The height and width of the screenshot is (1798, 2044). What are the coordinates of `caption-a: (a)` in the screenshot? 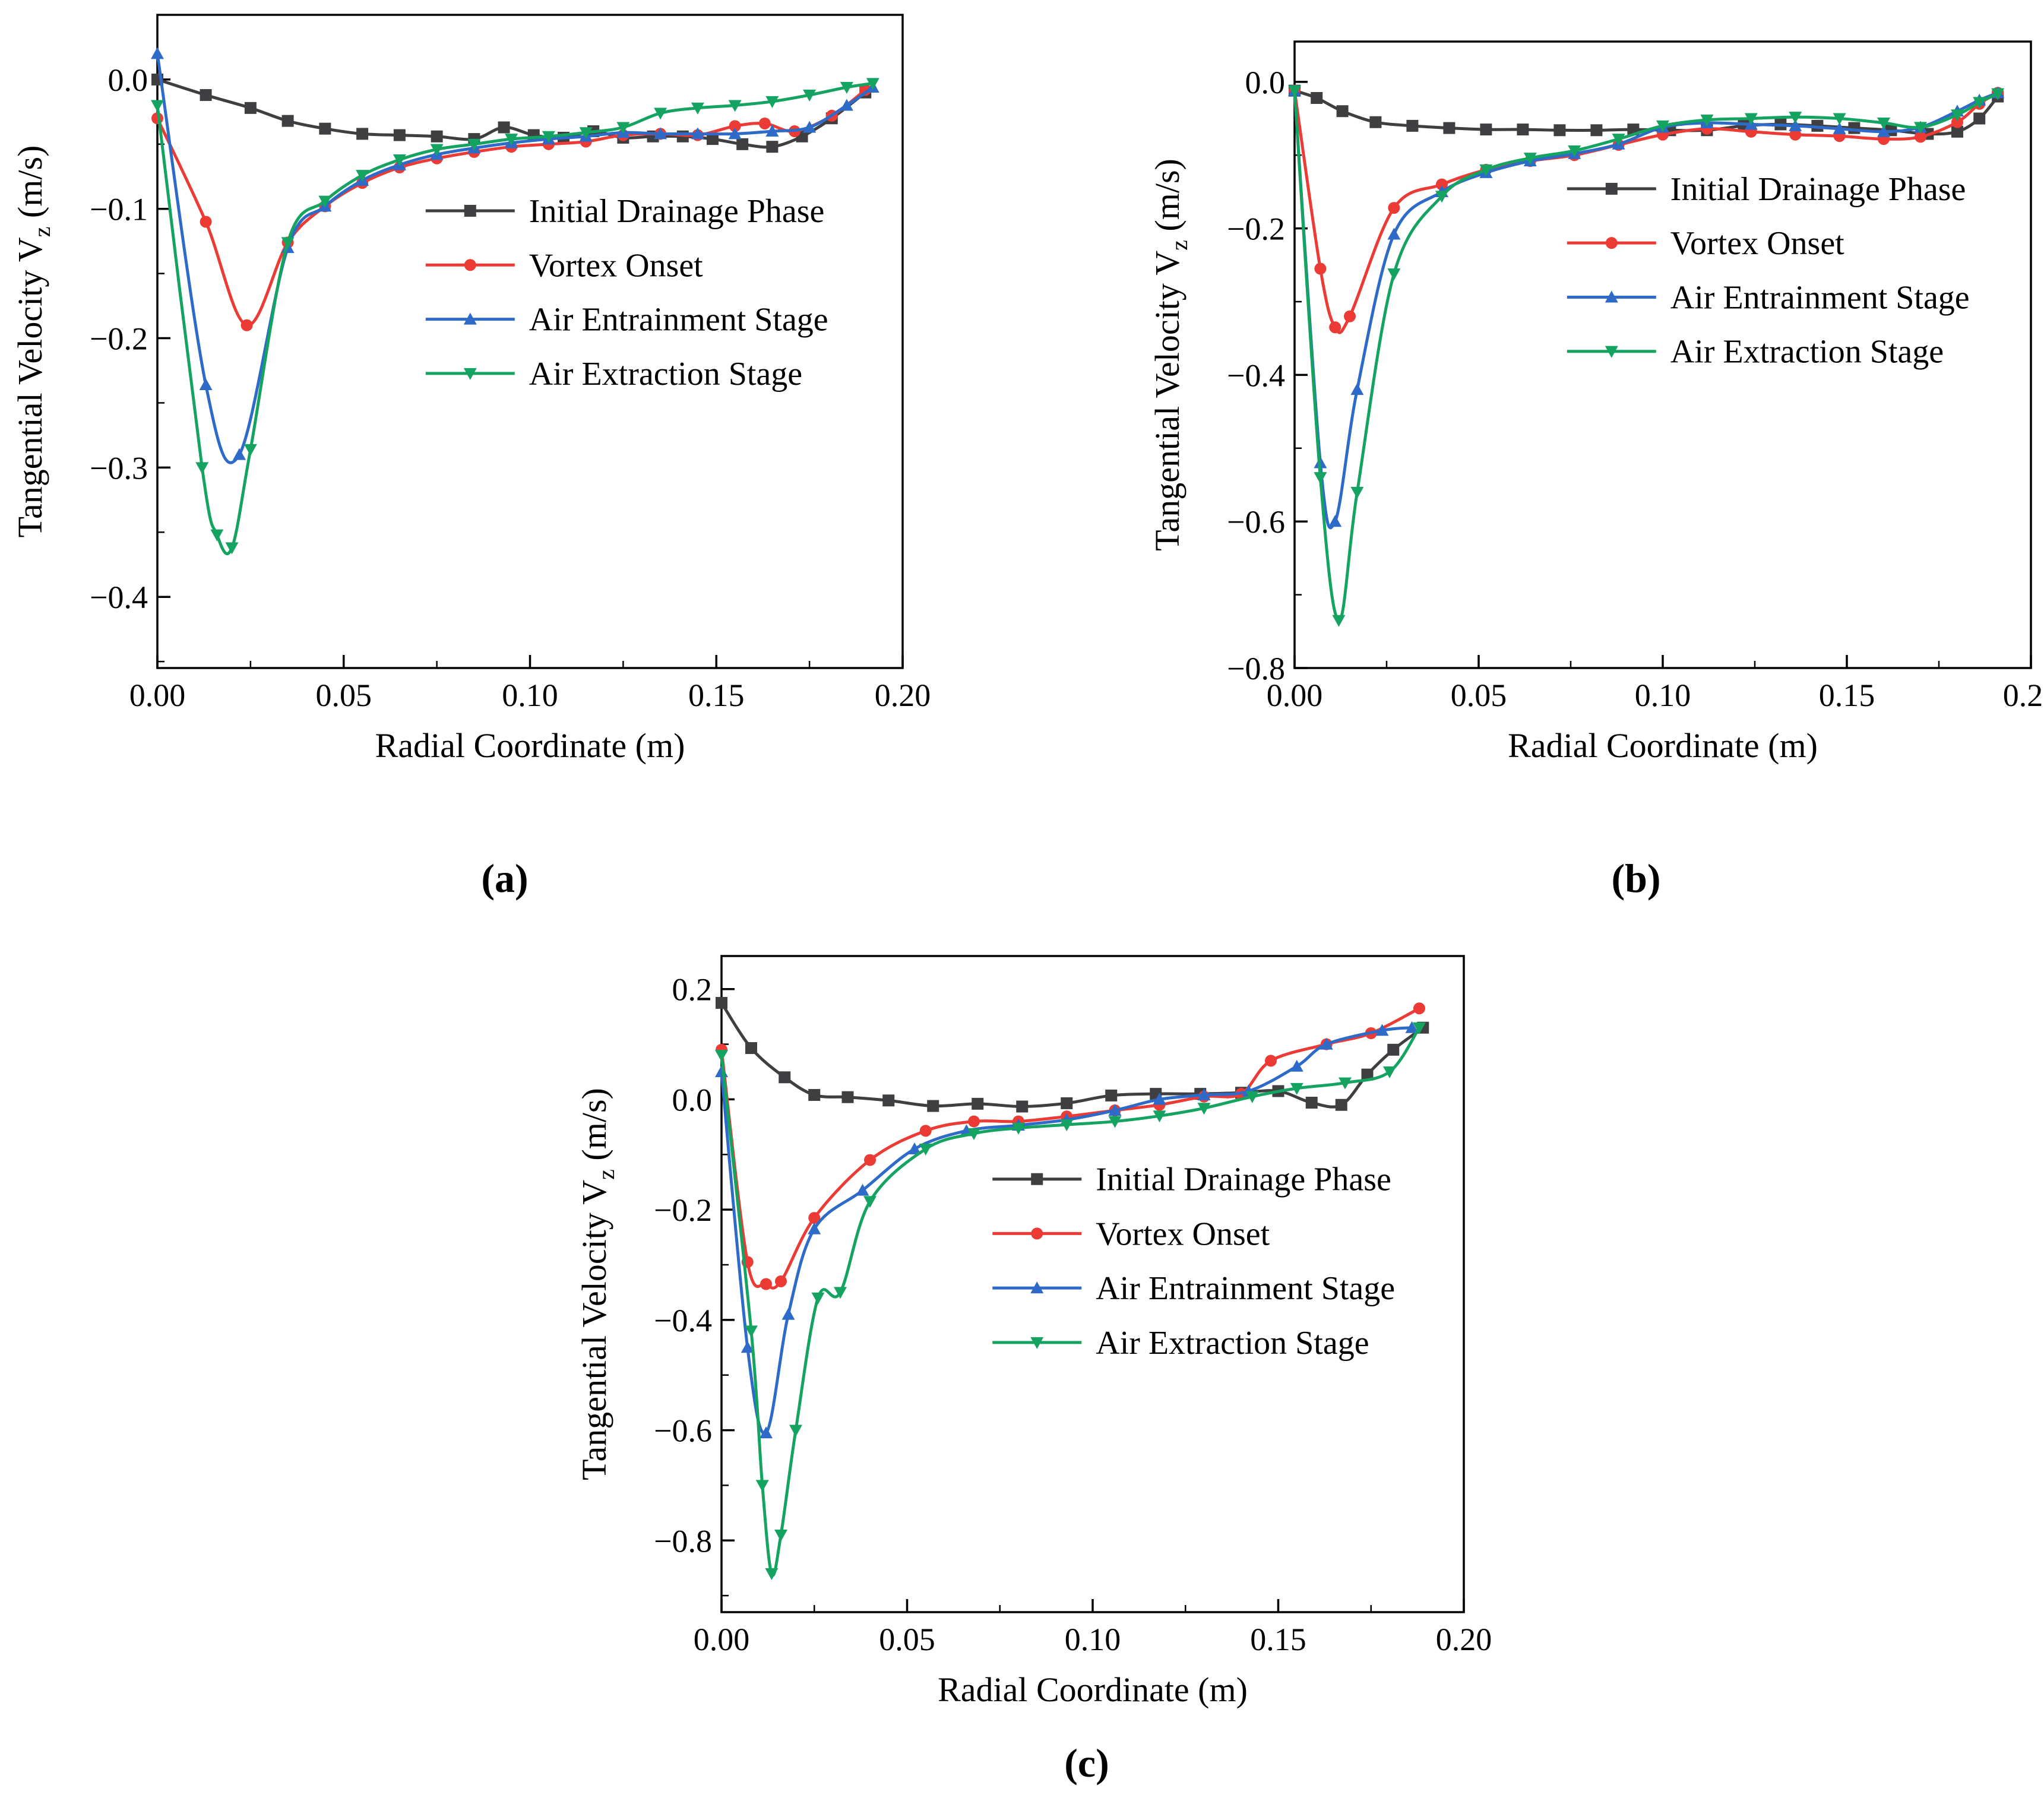 It's located at (505, 878).